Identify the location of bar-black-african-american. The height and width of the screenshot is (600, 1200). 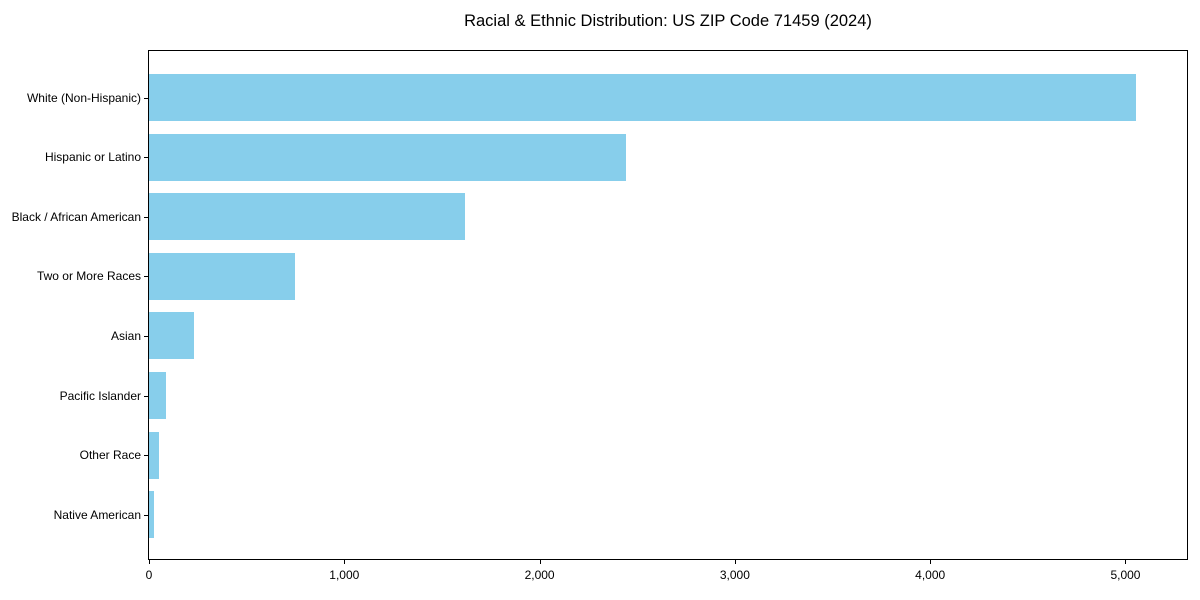
(307, 217).